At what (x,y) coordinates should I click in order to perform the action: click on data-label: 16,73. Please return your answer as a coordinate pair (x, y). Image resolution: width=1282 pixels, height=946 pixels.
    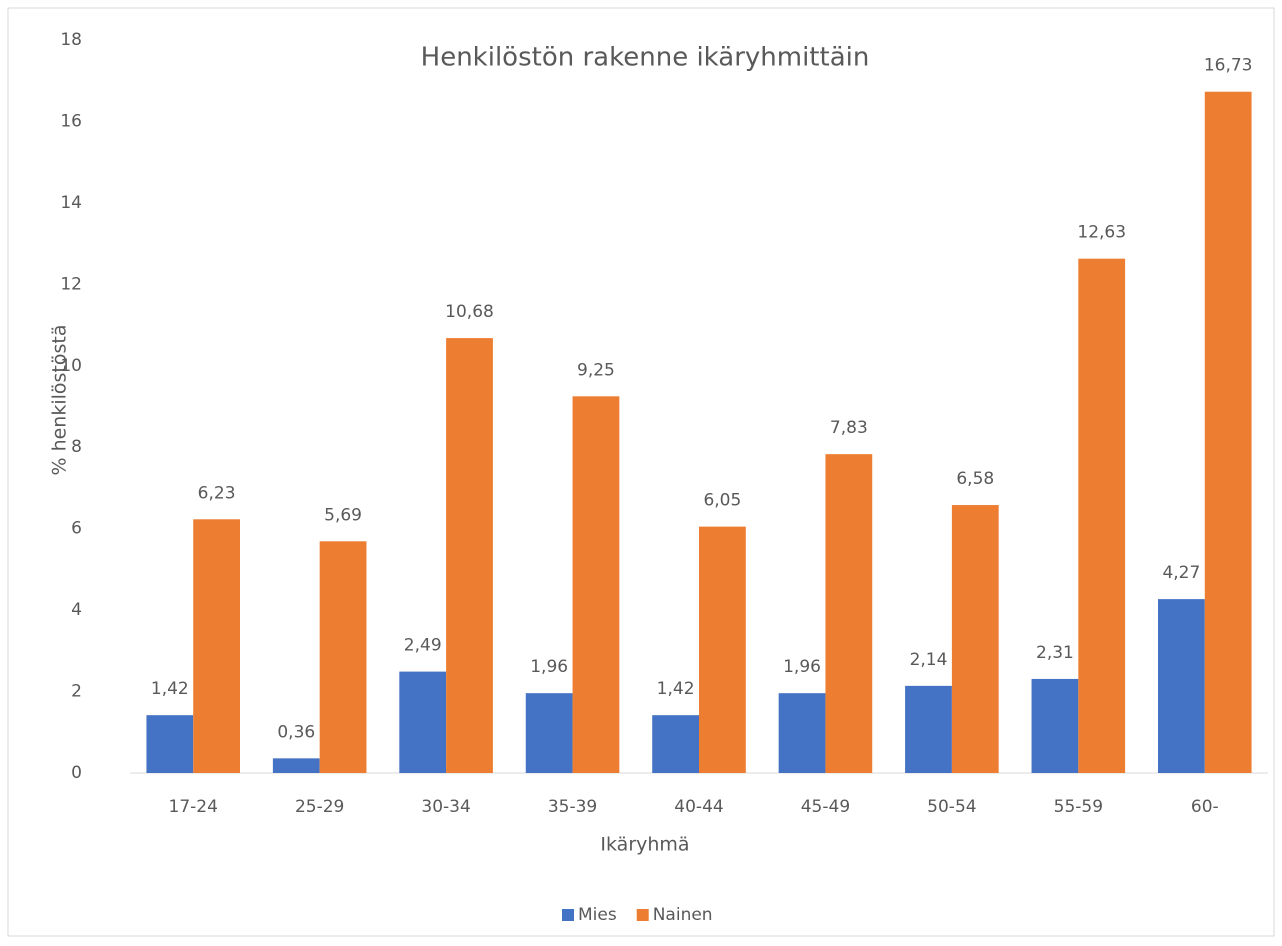
    Looking at the image, I should click on (1228, 66).